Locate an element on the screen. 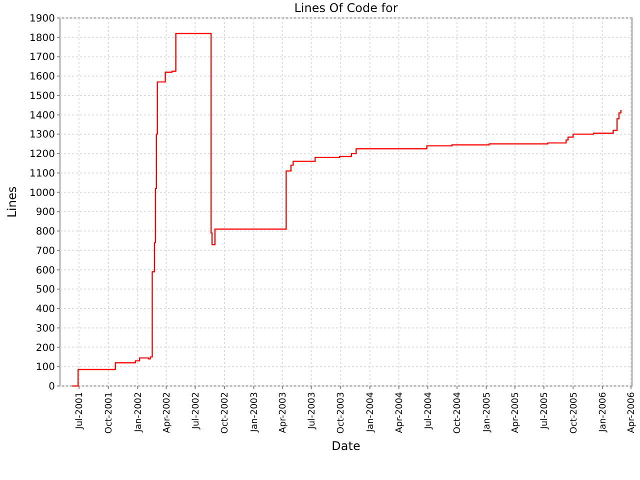  y-tick-label: 800 is located at coordinates (45, 232).